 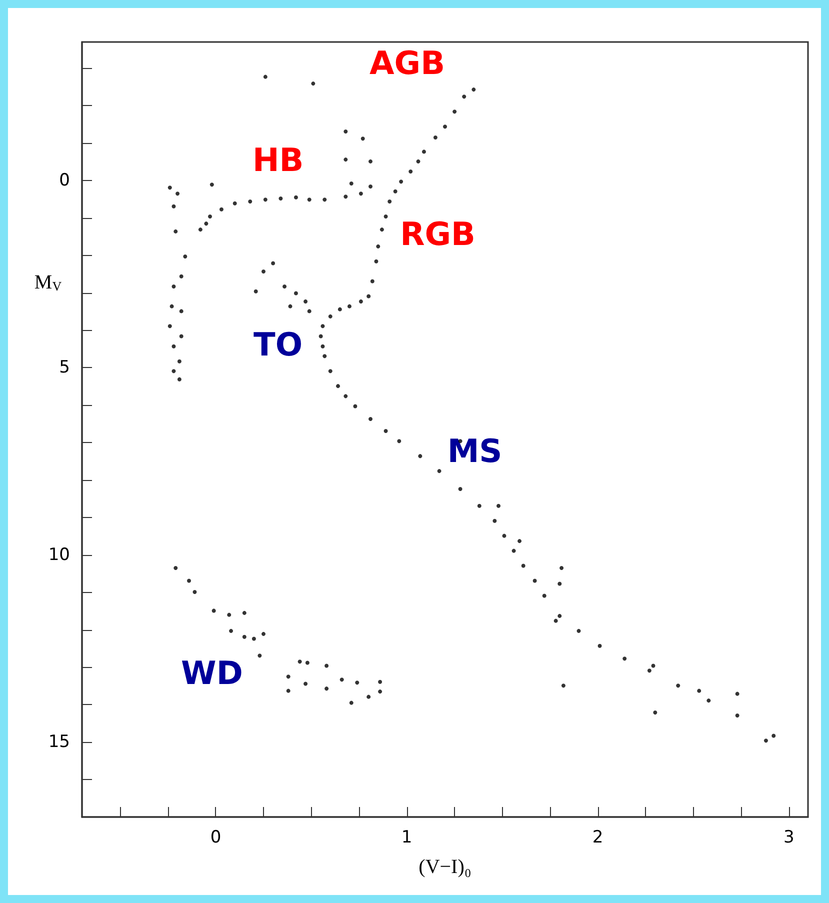 I want to click on annotation: HB, so click(x=278, y=159).